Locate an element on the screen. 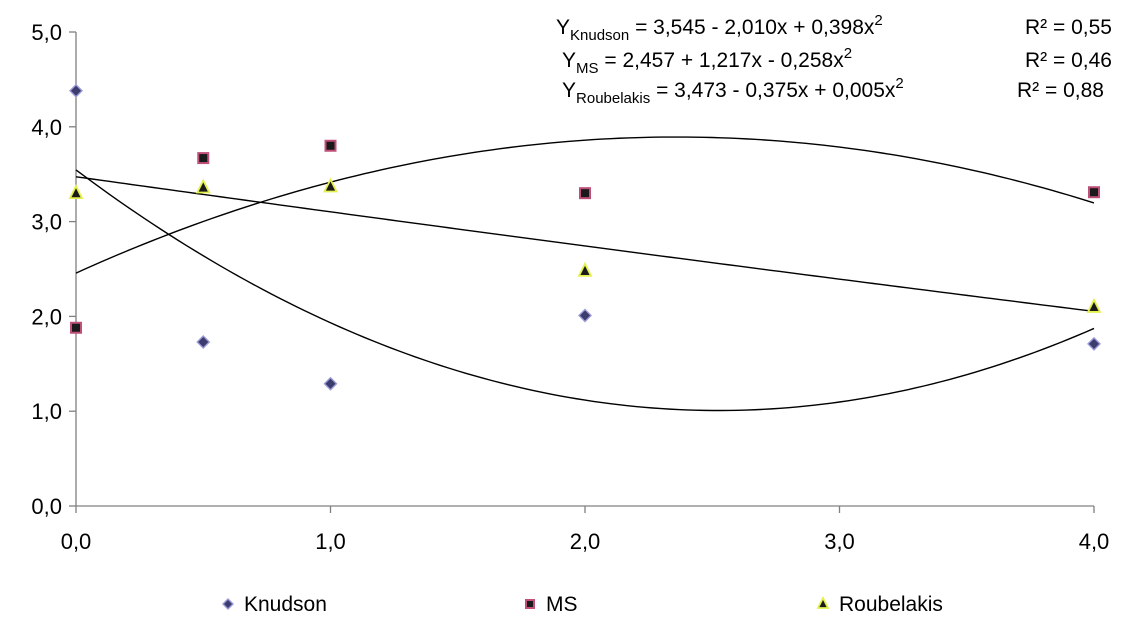 This screenshot has height=617, width=1130. y-tick-label: 0,0 is located at coordinates (46, 506).